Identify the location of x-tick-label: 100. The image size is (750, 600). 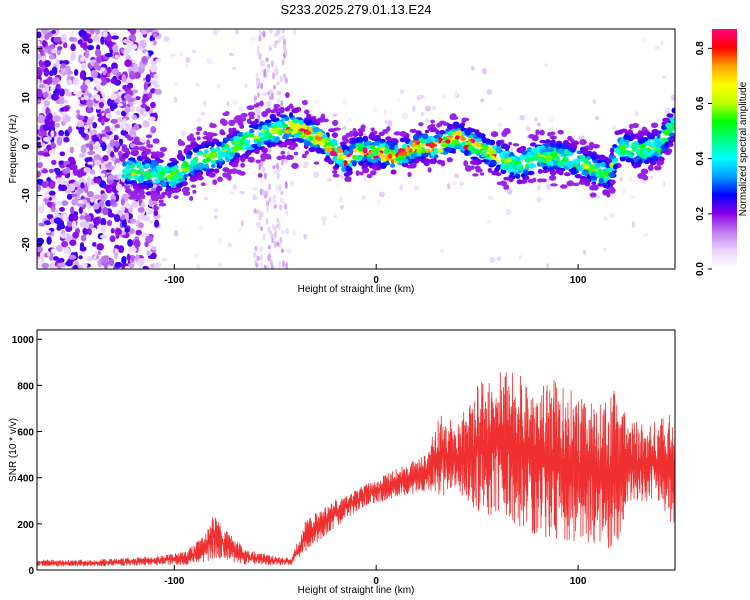
(578, 581).